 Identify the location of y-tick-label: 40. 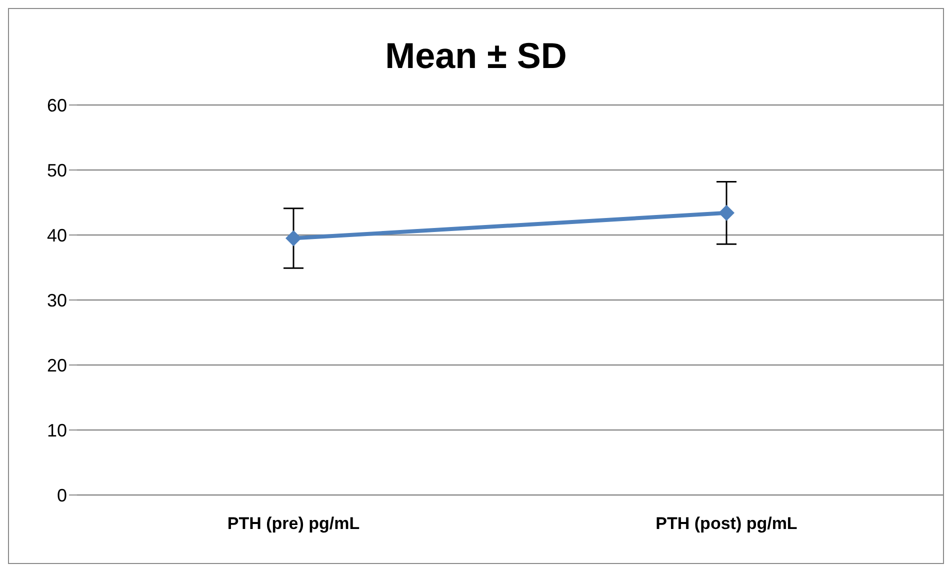
(56, 235).